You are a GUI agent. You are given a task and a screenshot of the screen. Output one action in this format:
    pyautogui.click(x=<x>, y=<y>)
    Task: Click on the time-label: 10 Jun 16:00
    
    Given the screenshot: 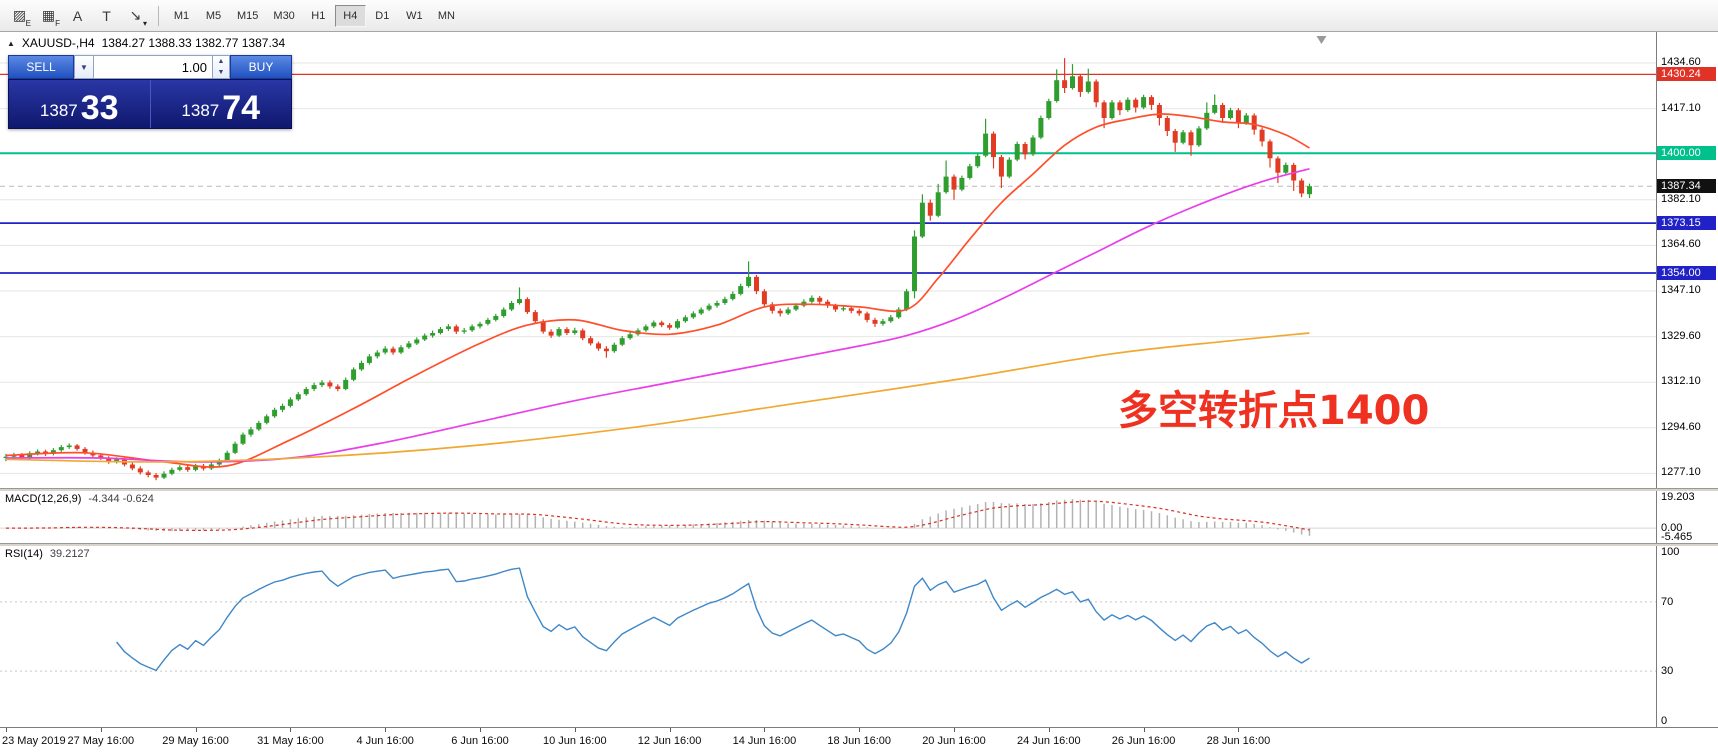 What is the action you would take?
    pyautogui.click(x=574, y=741)
    